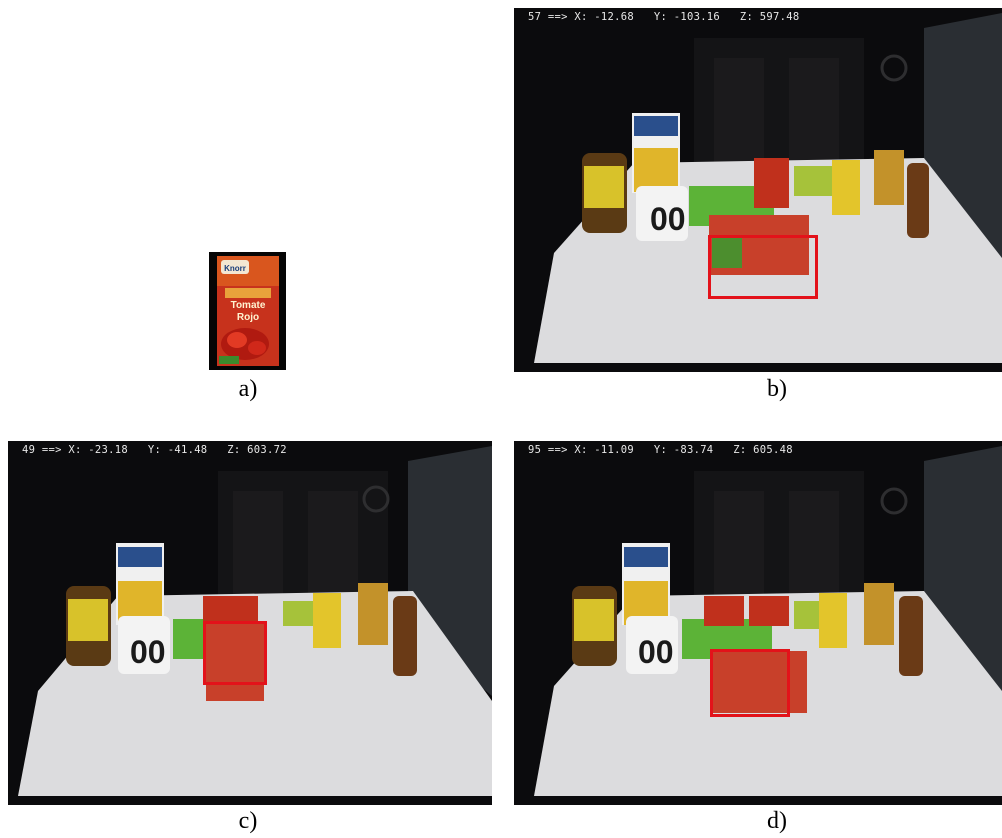 This screenshot has width=1002, height=838. I want to click on detection-box-c, so click(235, 653).